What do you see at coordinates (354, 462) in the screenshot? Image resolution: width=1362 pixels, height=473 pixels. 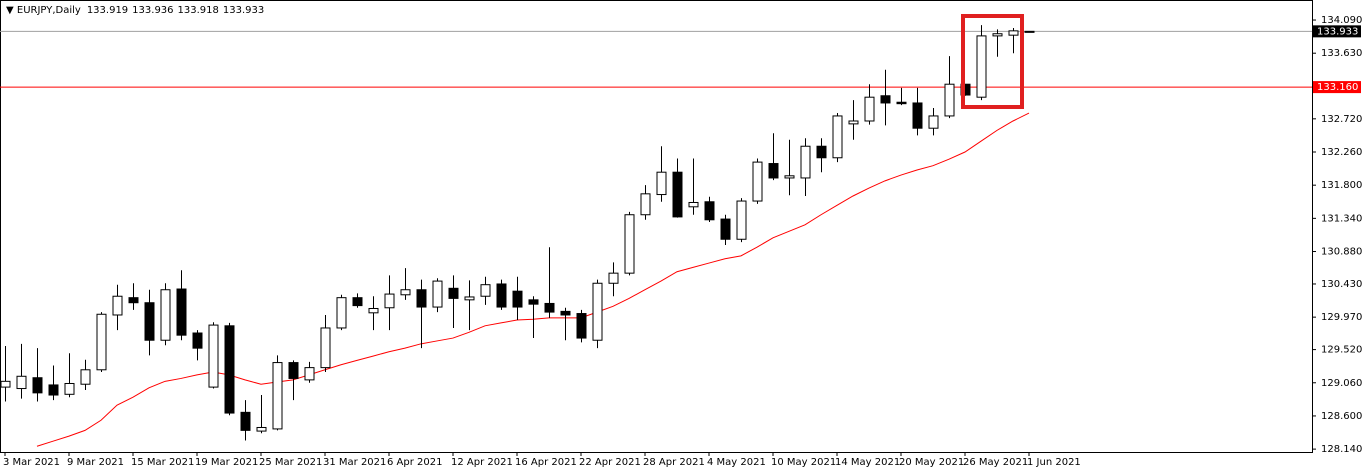 I see `x-tick-label: 31 Mar 2021` at bounding box center [354, 462].